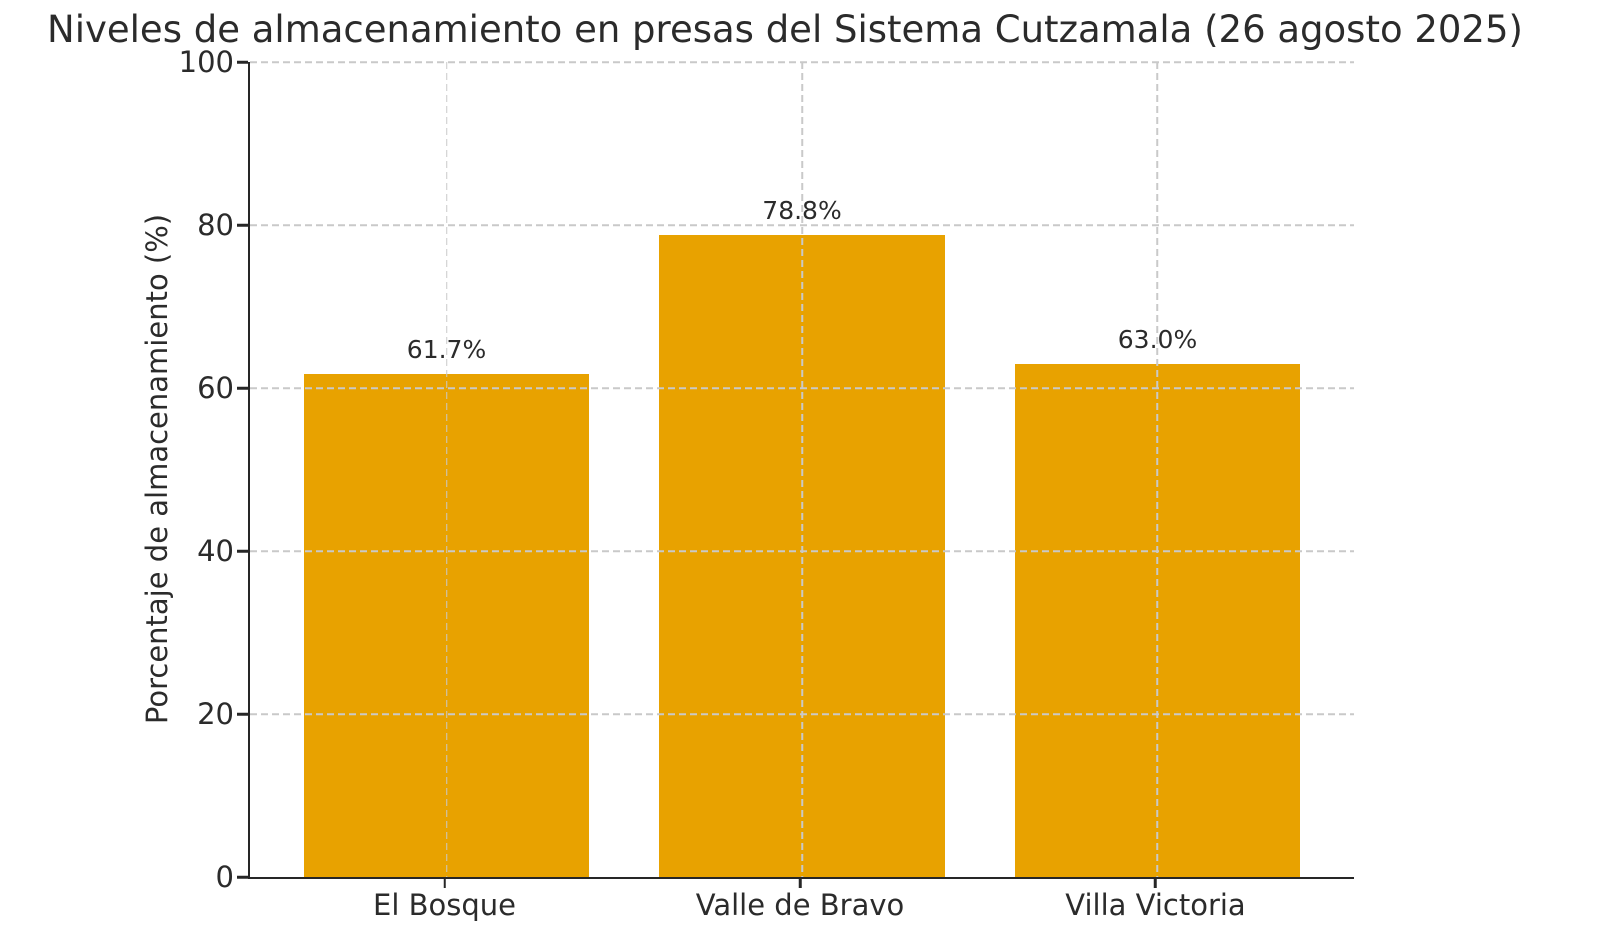  Describe the element at coordinates (215, 388) in the screenshot. I see `y-tick-label-60: 60` at that location.